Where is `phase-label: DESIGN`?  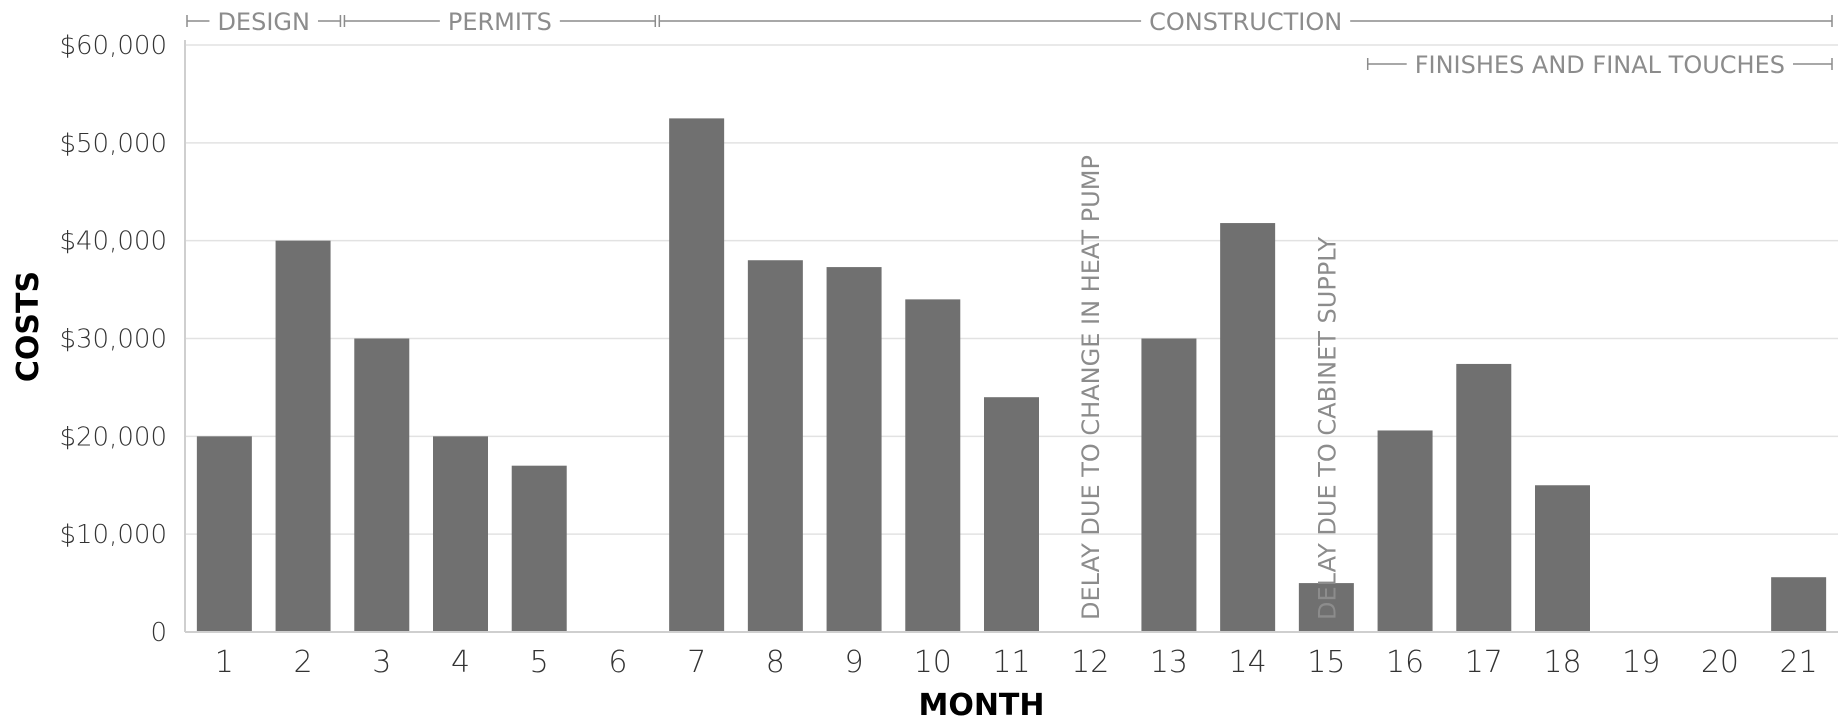 phase-label: DESIGN is located at coordinates (263, 22).